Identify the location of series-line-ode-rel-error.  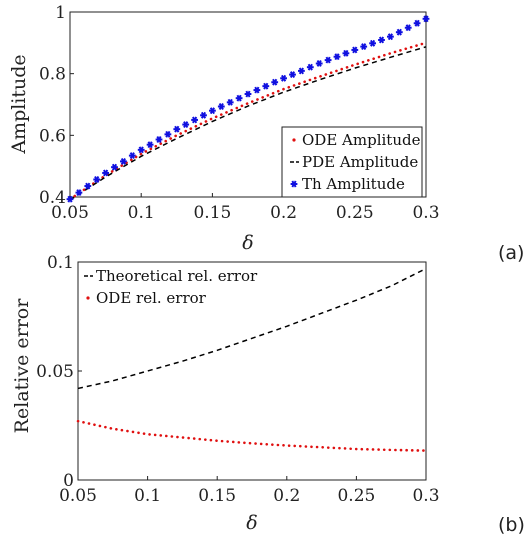
(252, 435).